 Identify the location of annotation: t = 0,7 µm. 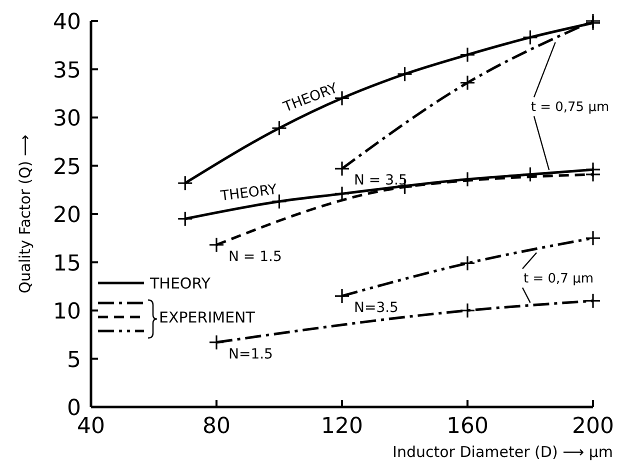
(559, 279).